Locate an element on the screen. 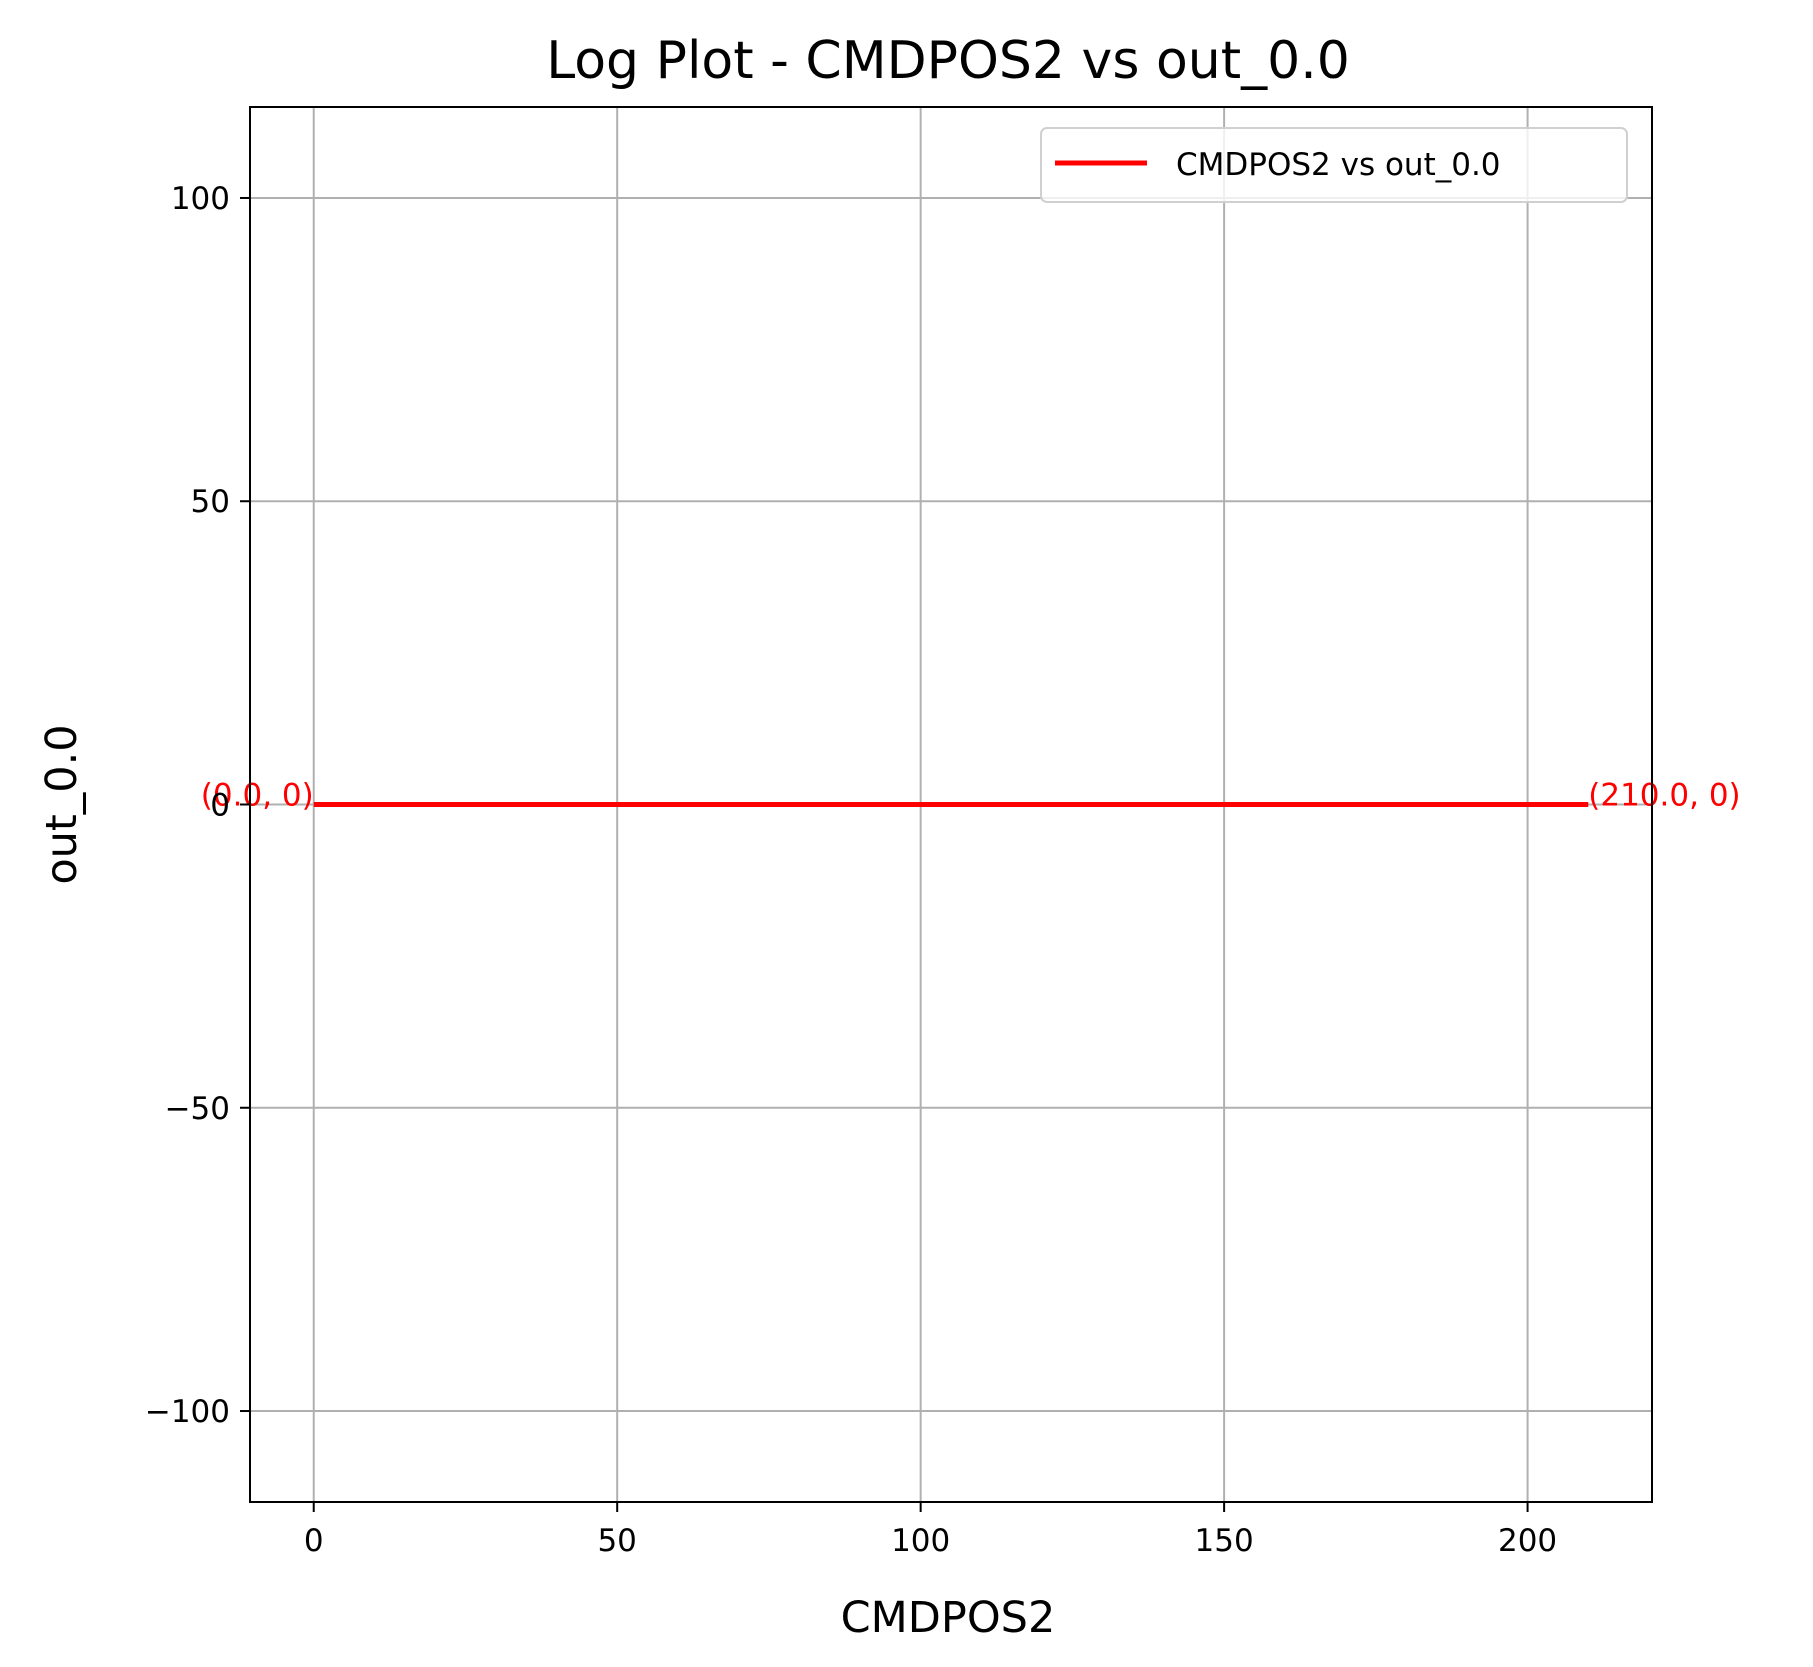 The image size is (1813, 1667). y-tick-label: −100 is located at coordinates (187, 1412).